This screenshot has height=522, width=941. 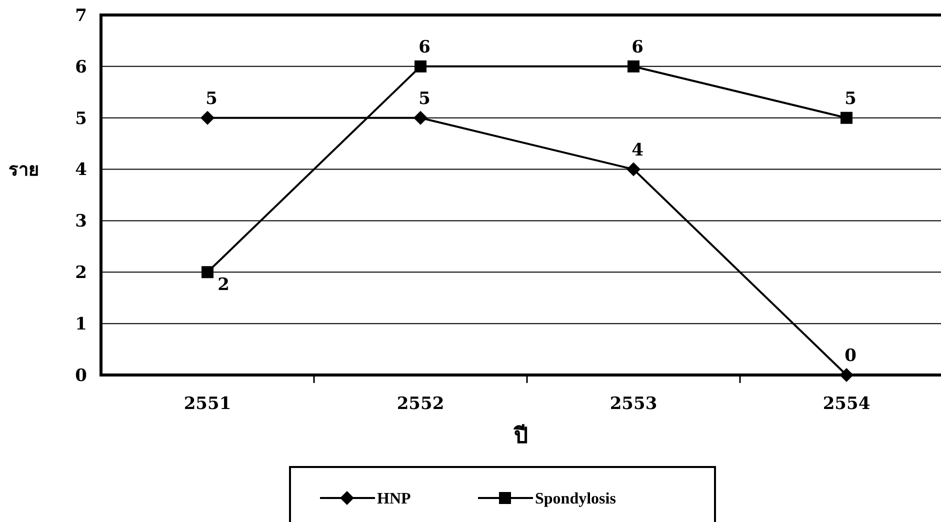 I want to click on y-tick-label: 1, so click(x=81, y=324).